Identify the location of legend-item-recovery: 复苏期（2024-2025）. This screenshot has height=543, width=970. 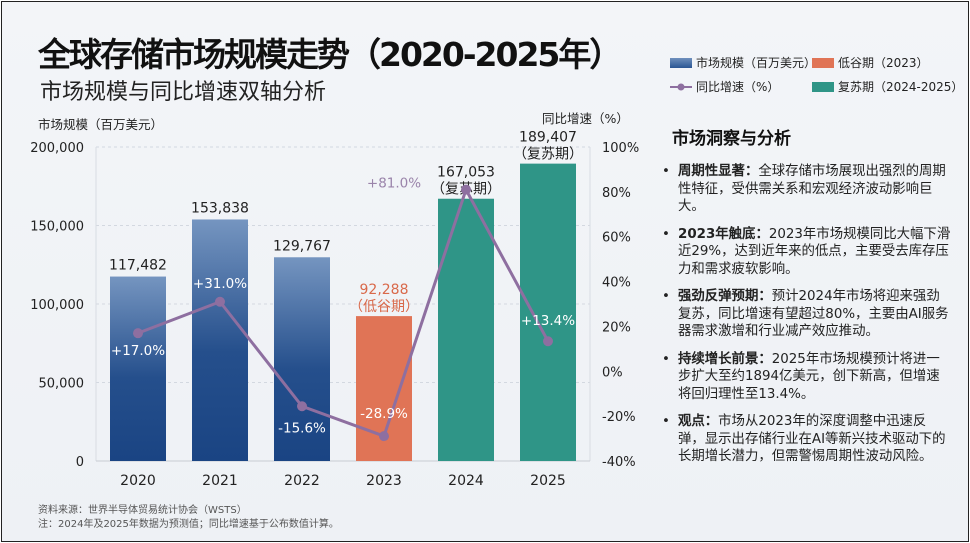
(887, 86).